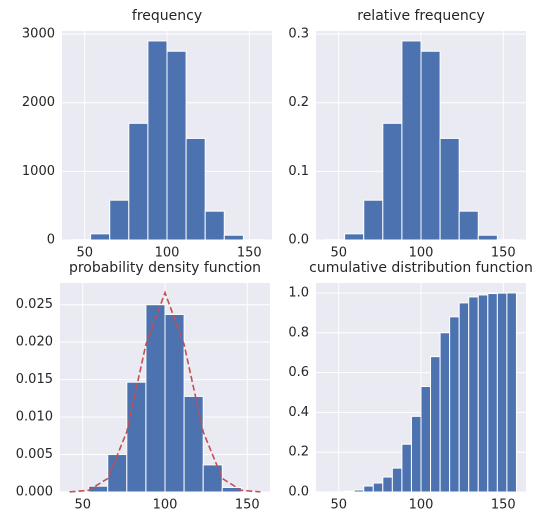 Image resolution: width=544 pixels, height=529 pixels. Describe the element at coordinates (34, 454) in the screenshot. I see `y-tick-label: 0.005` at that location.